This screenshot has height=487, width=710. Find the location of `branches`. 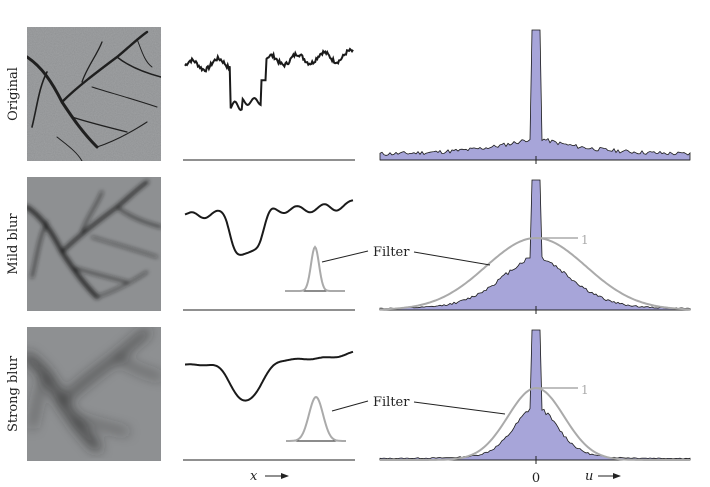

branches is located at coordinates (94, 95).